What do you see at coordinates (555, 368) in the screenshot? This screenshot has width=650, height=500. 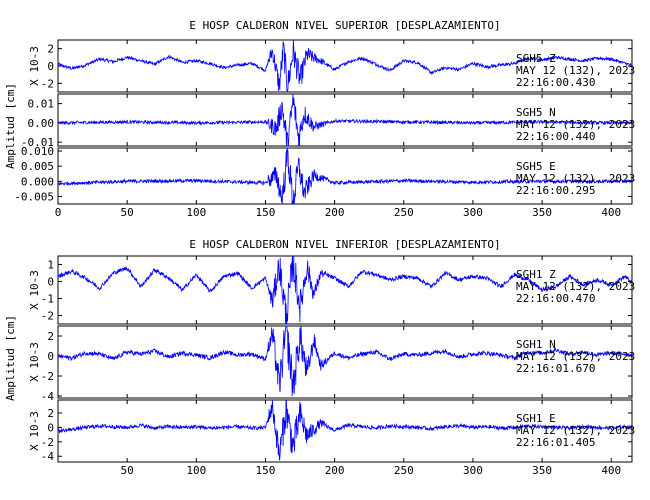 I see `annotation-text: 22:16:01.670` at bounding box center [555, 368].